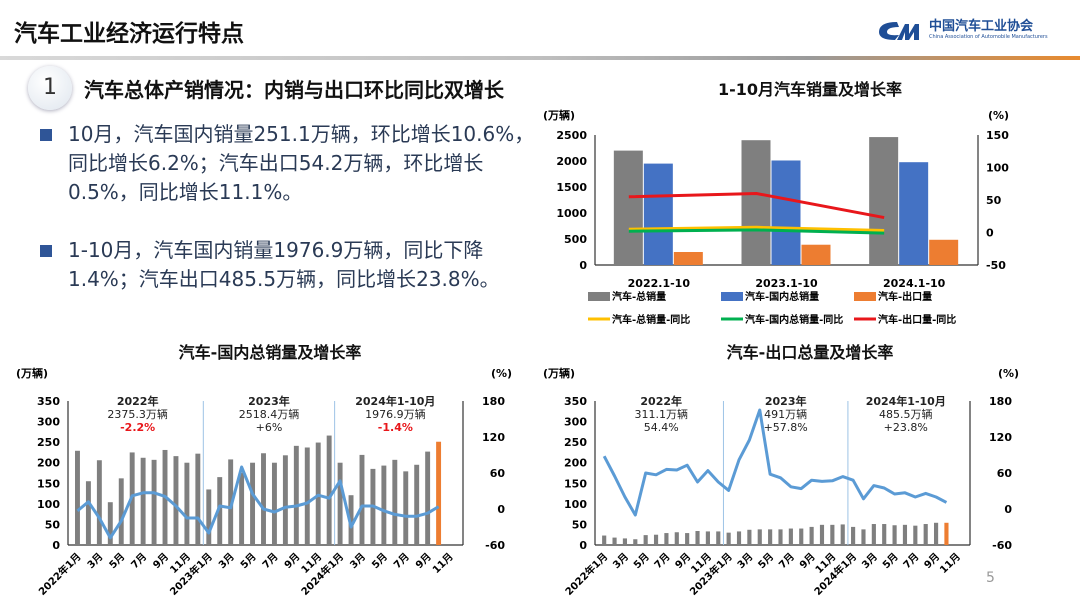  What do you see at coordinates (258, 502) in the screenshot?
I see `growth-line` at bounding box center [258, 502].